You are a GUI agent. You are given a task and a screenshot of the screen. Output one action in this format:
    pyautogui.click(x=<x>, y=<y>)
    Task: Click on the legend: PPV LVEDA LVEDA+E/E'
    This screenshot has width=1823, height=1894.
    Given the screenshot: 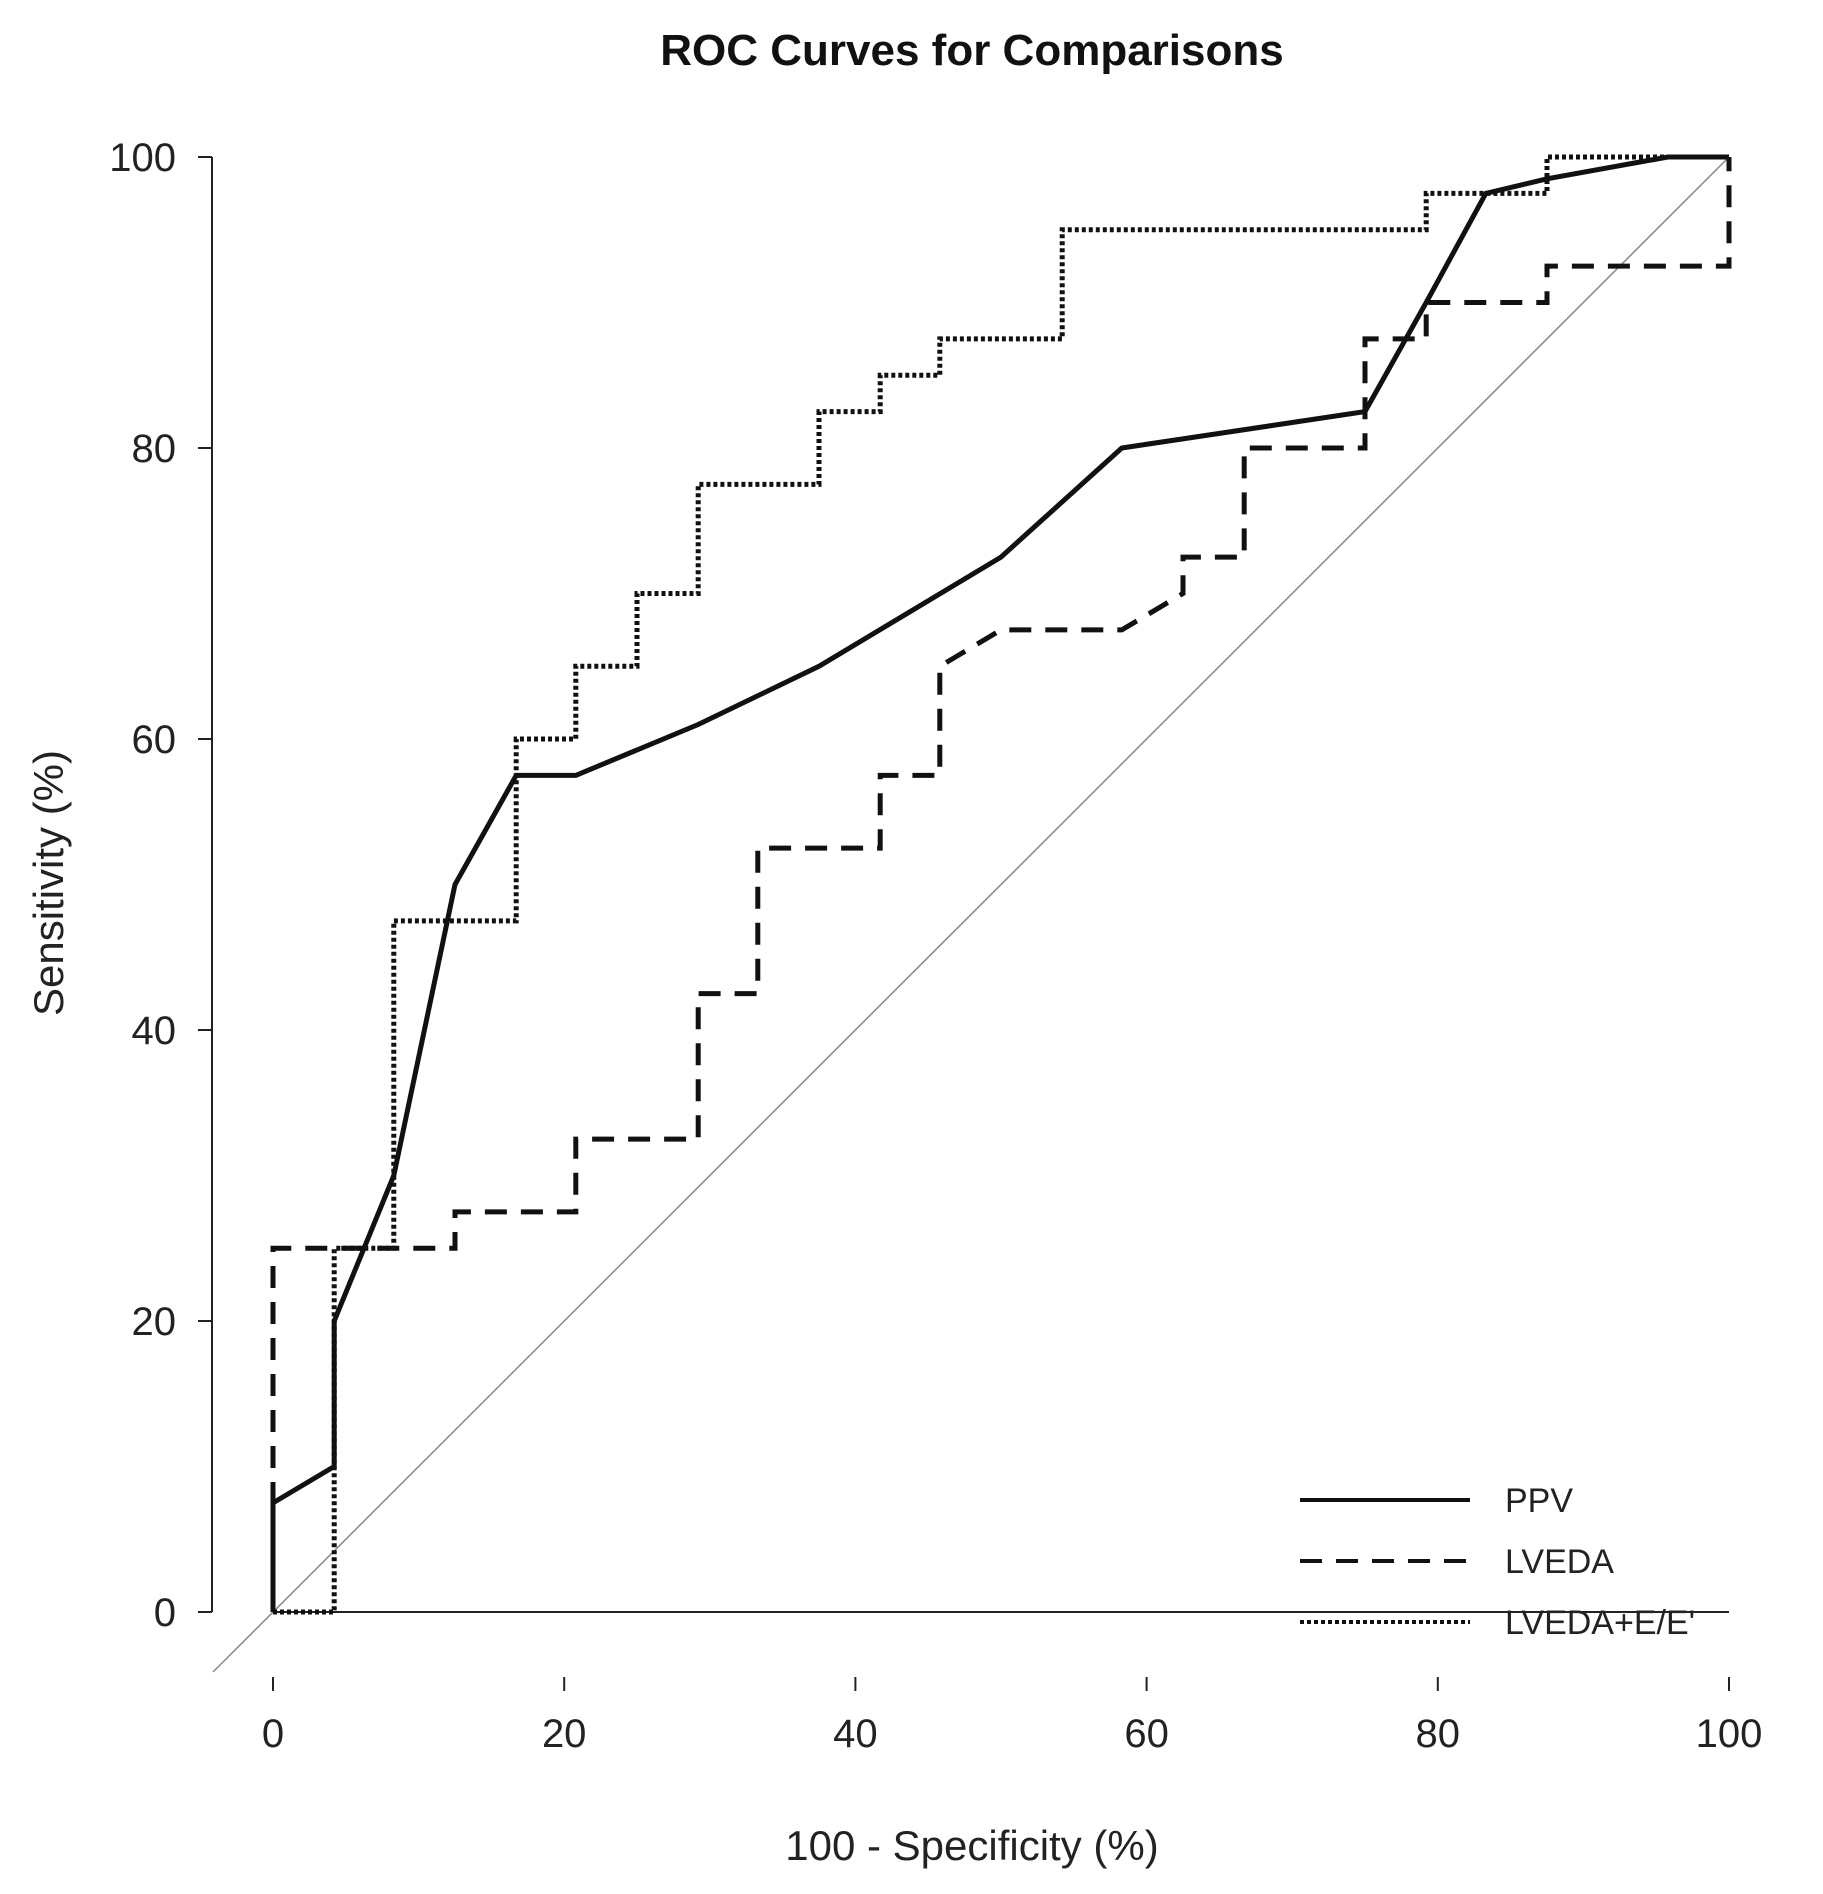 What is the action you would take?
    pyautogui.click(x=1497, y=1562)
    